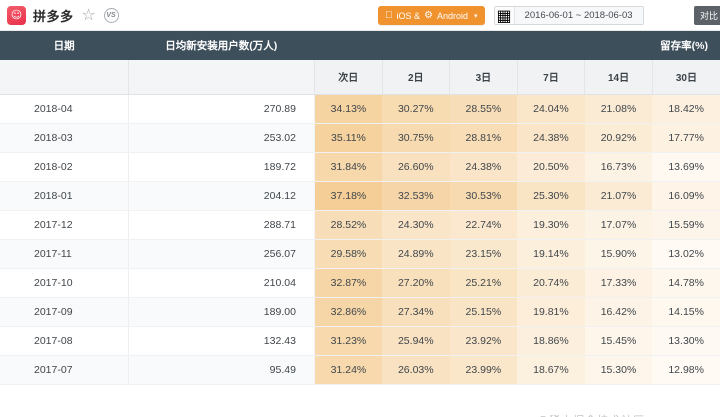 This screenshot has height=417, width=720. What do you see at coordinates (221, 225) in the screenshot?
I see `cell-installs: 288.71` at bounding box center [221, 225].